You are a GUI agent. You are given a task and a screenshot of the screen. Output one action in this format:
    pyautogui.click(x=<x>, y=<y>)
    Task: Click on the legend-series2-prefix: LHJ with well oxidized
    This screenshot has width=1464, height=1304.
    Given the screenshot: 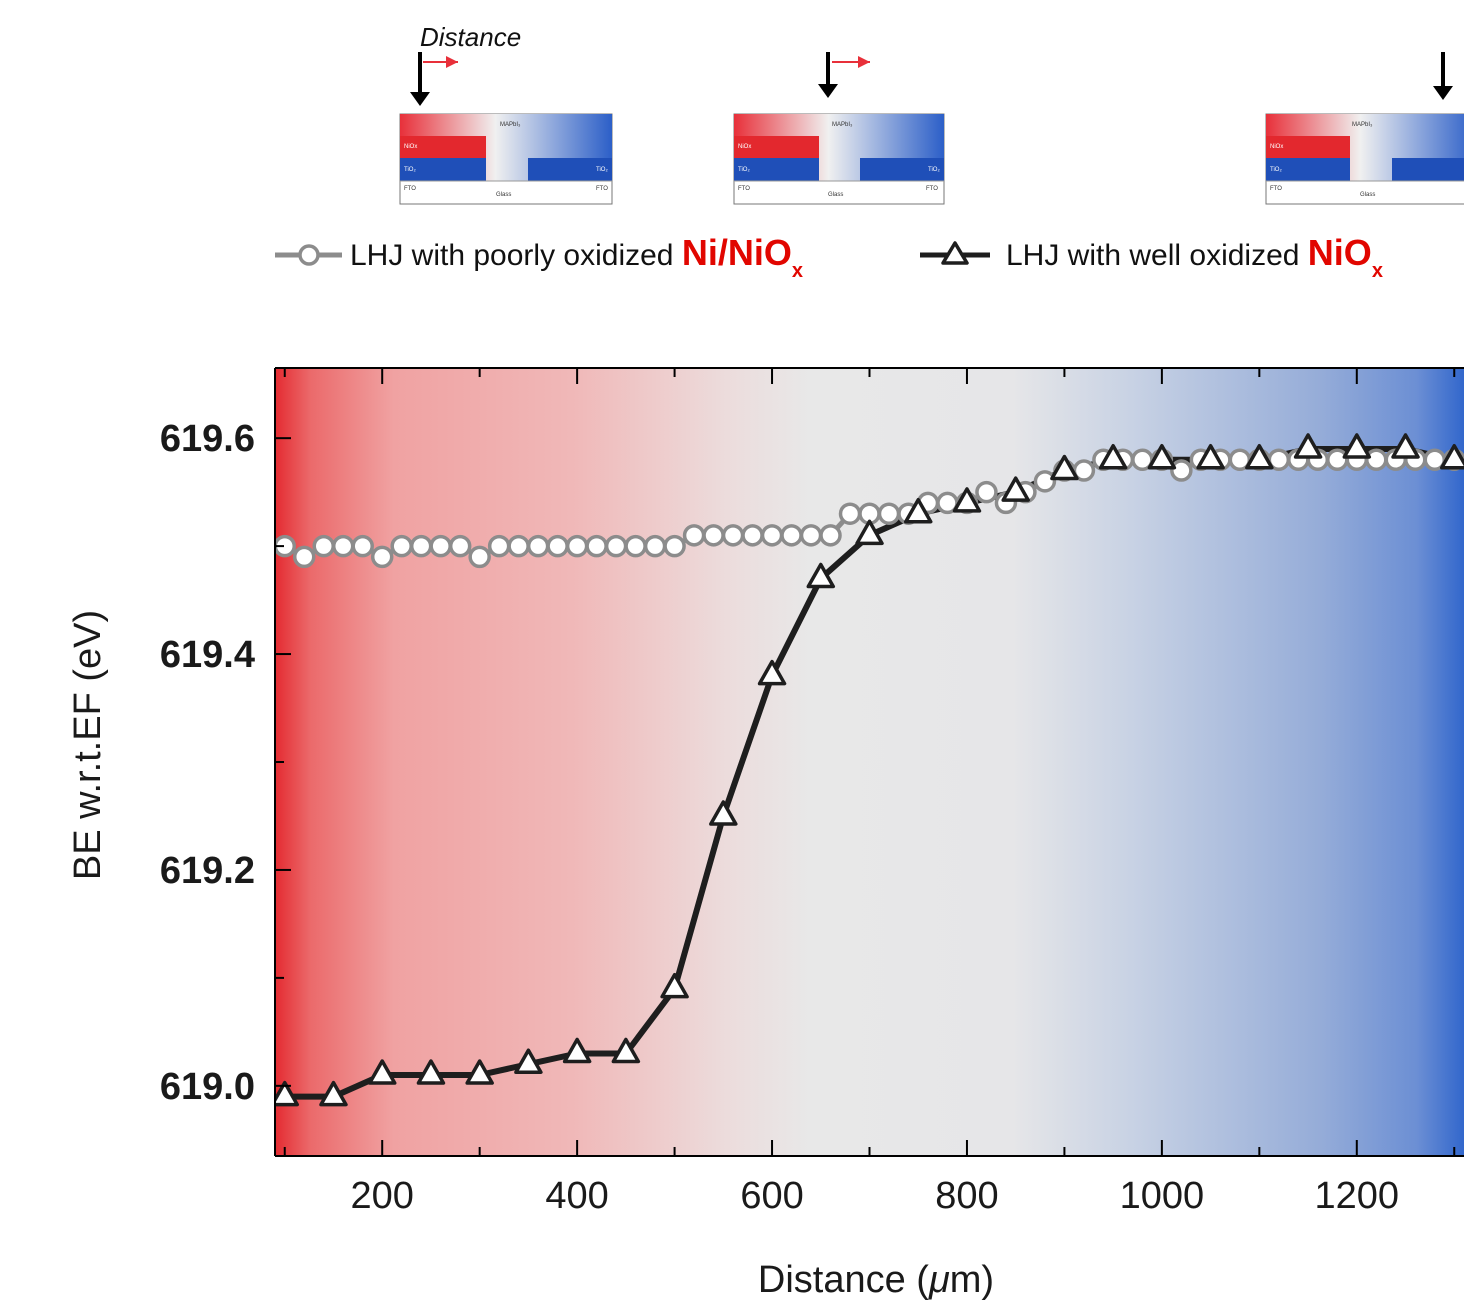 What is the action you would take?
    pyautogui.click(x=1157, y=255)
    